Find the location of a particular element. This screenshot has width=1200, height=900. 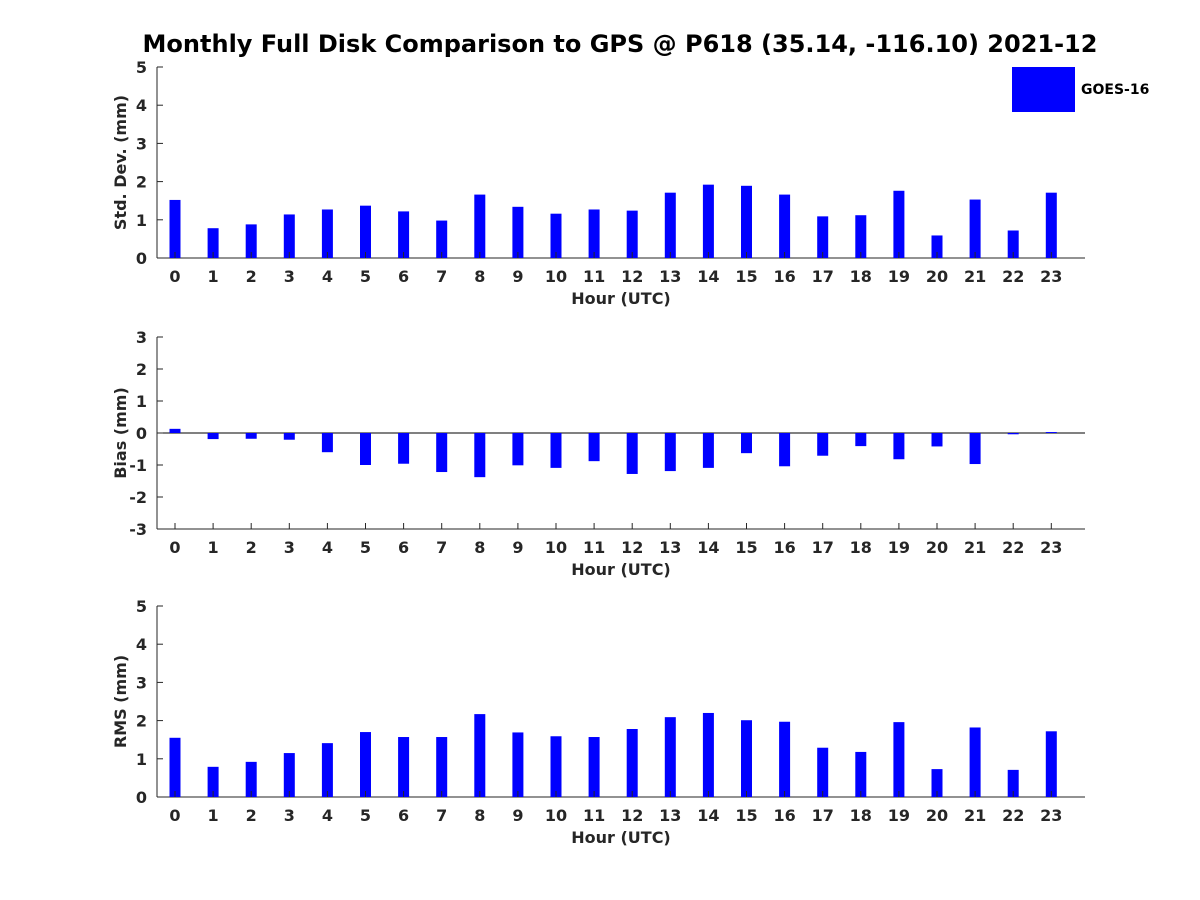

x-tick-label: 21 is located at coordinates (975, 276).